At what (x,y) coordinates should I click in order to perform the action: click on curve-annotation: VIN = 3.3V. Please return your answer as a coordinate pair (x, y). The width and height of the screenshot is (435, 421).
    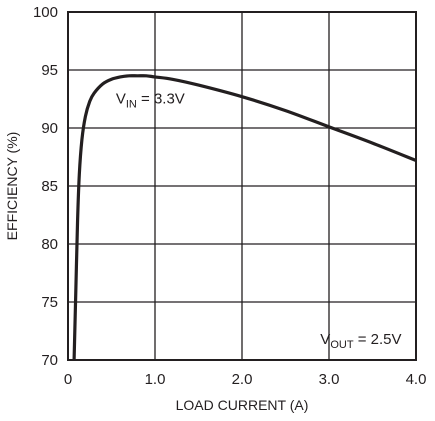
    Looking at the image, I should click on (150, 101).